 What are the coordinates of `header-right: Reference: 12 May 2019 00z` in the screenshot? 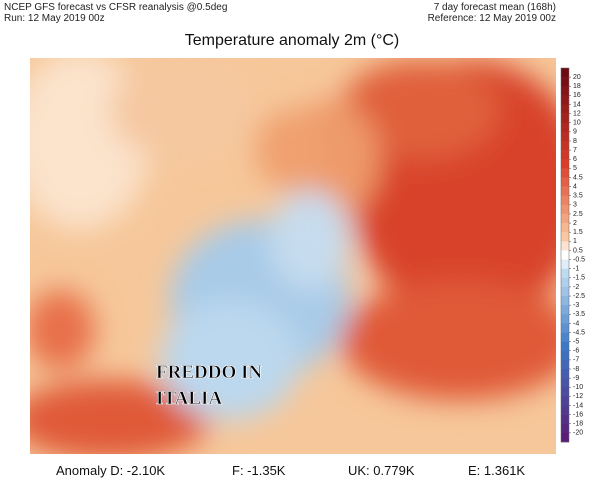 It's located at (492, 18).